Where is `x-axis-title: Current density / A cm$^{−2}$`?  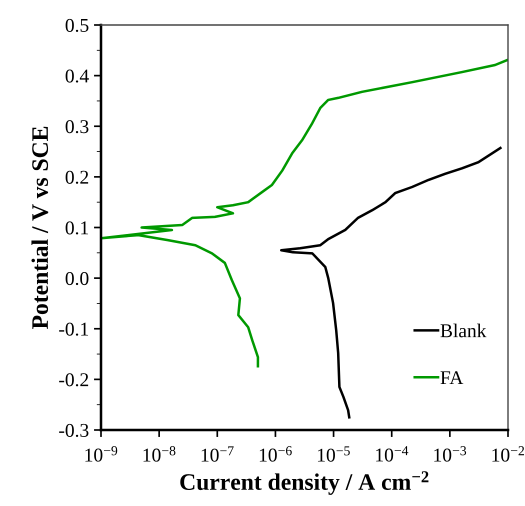
x-axis-title: Current density / A cm$^{−2}$ is located at coordinates (304, 483).